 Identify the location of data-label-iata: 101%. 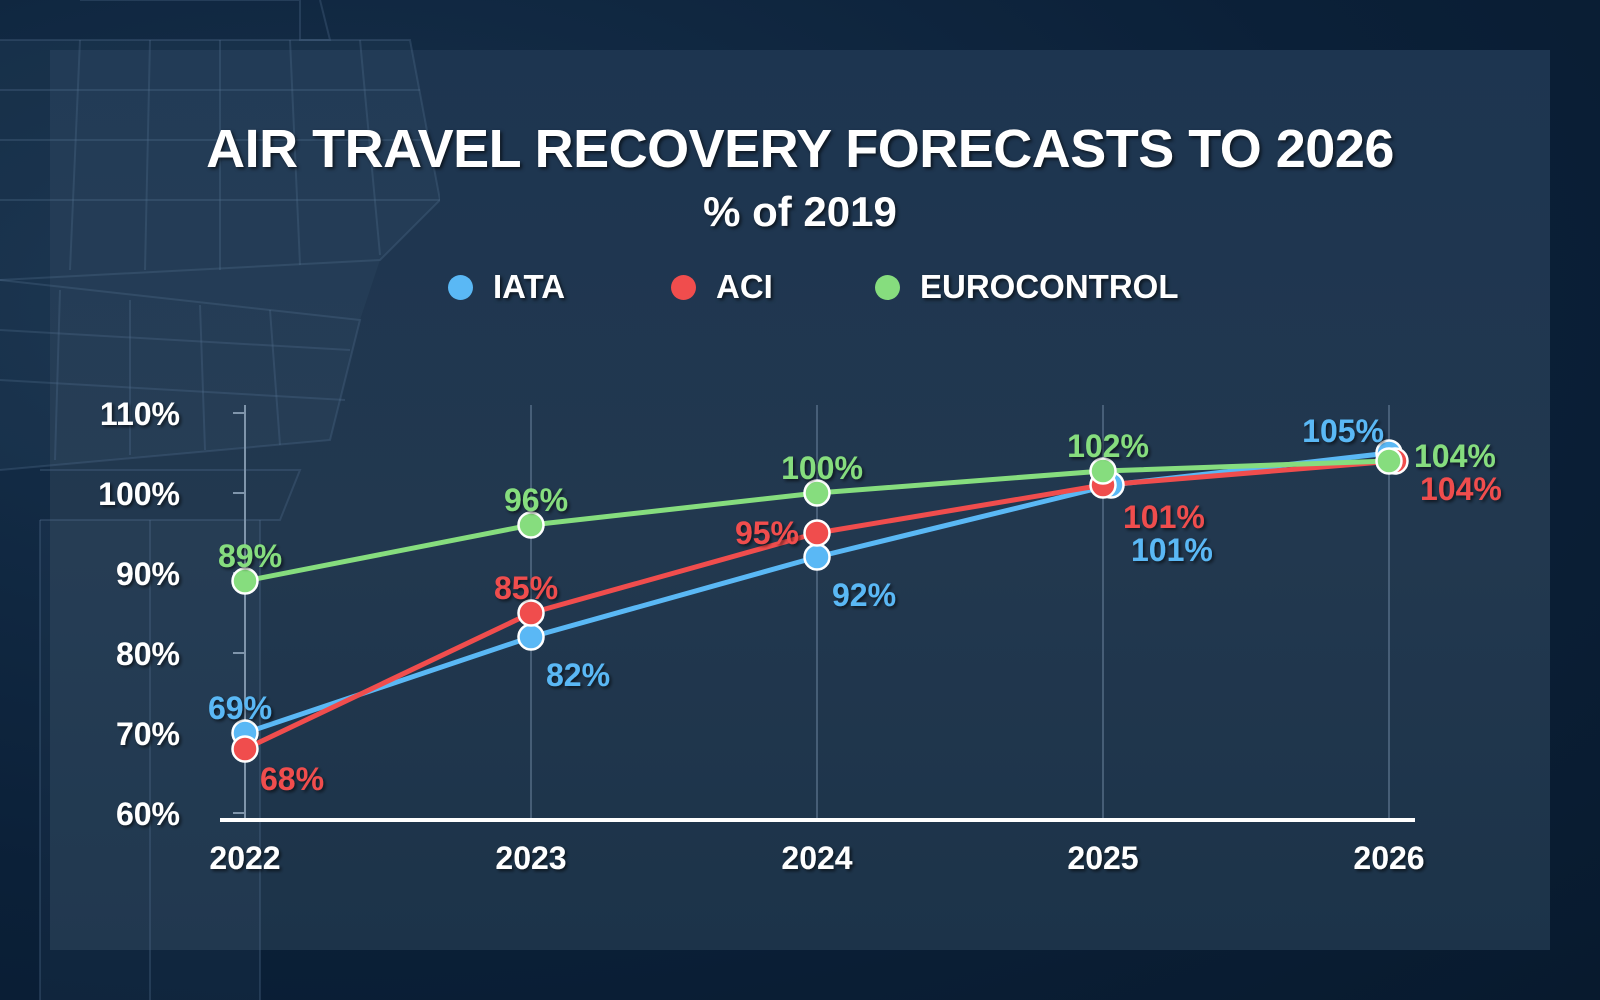
(1172, 550).